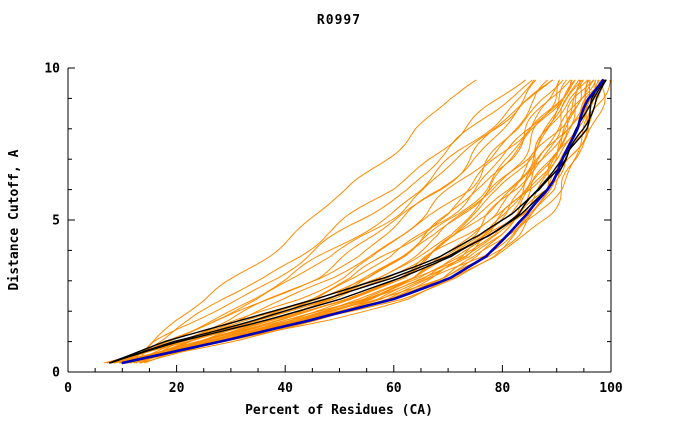  Describe the element at coordinates (56, 373) in the screenshot. I see `y-tick-label: 0` at that location.